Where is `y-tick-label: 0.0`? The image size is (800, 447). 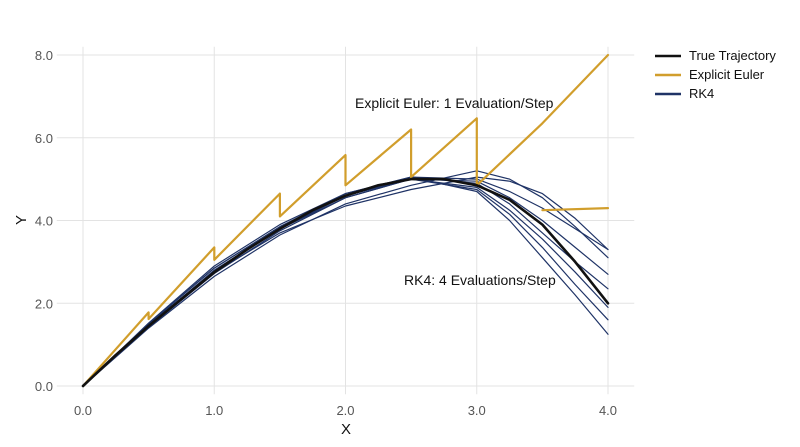 y-tick-label: 0.0 is located at coordinates (44, 386).